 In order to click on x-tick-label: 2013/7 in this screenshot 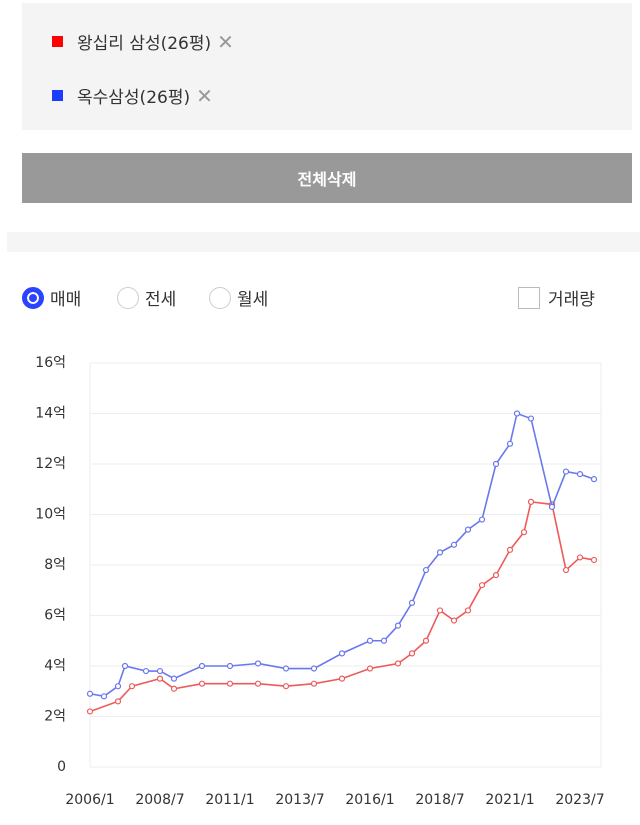, I will do `click(299, 800)`.